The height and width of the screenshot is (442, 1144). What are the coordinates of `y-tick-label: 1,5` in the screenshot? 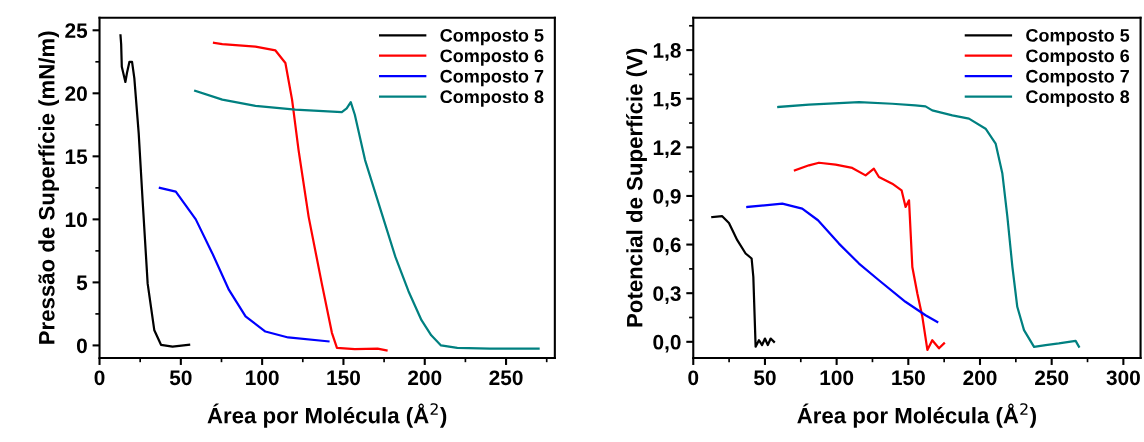 It's located at (667, 100).